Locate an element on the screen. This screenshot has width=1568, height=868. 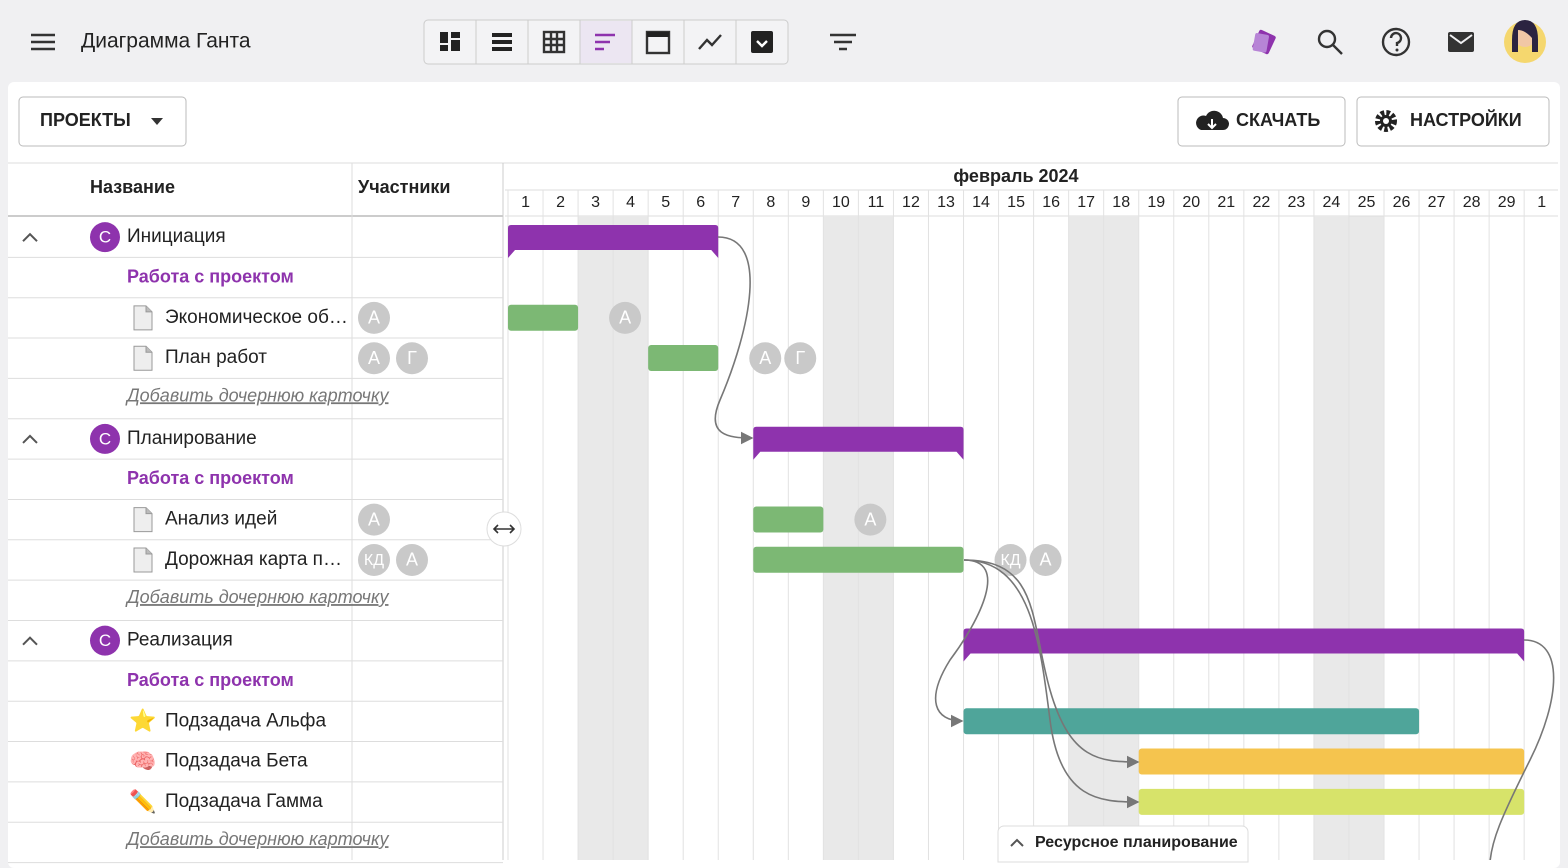
tags-button is located at coordinates (1264, 42).